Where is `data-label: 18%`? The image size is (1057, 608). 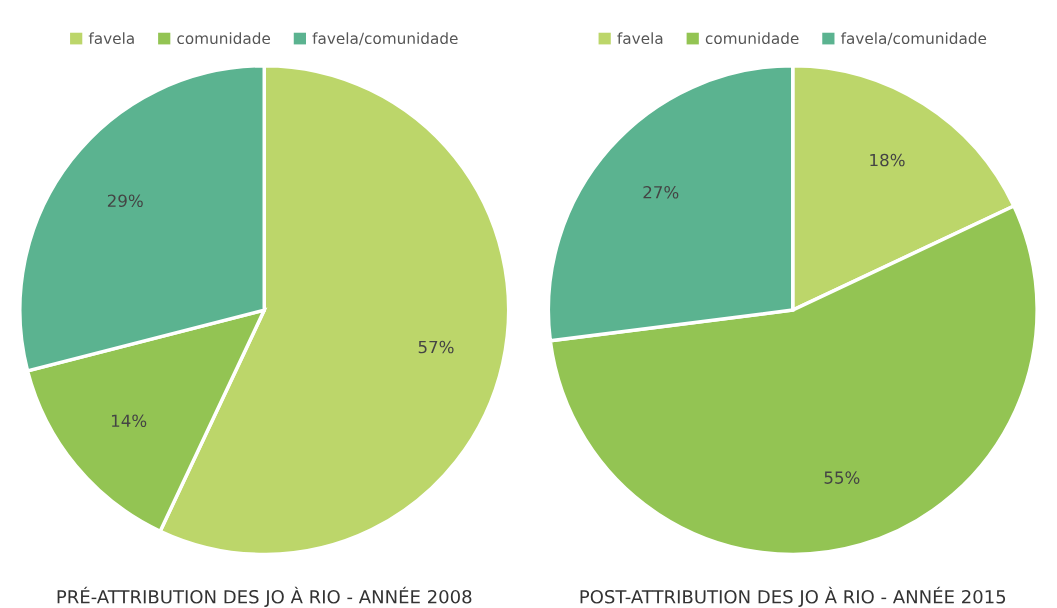 data-label: 18% is located at coordinates (887, 160).